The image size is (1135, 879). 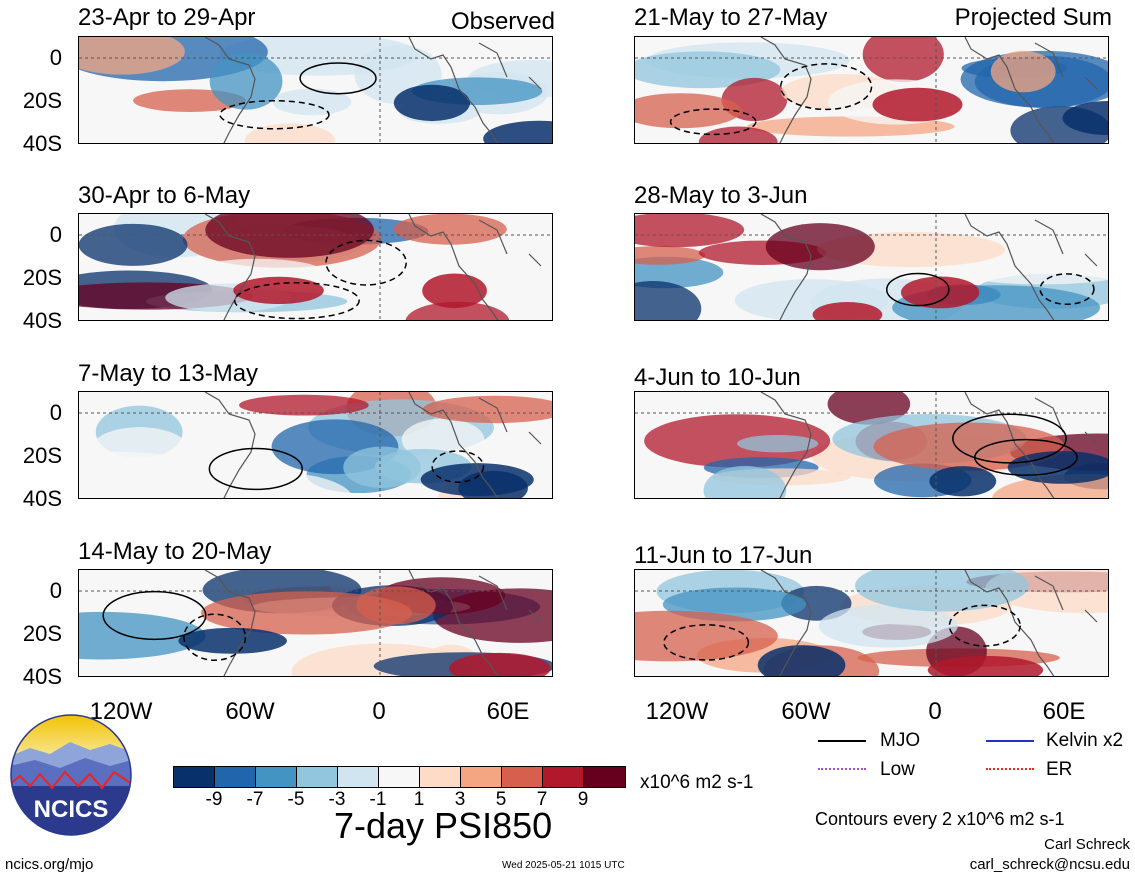 What do you see at coordinates (379, 711) in the screenshot?
I see `lon-label-left-0: 0` at bounding box center [379, 711].